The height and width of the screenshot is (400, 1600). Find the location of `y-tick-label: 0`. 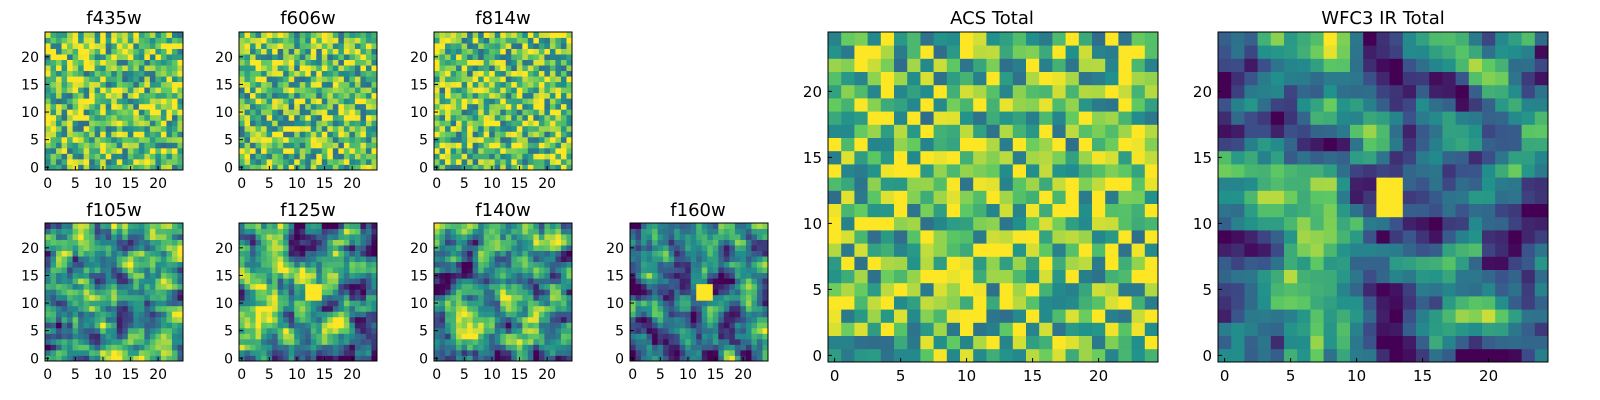

y-tick-label: 0 is located at coordinates (228, 359).